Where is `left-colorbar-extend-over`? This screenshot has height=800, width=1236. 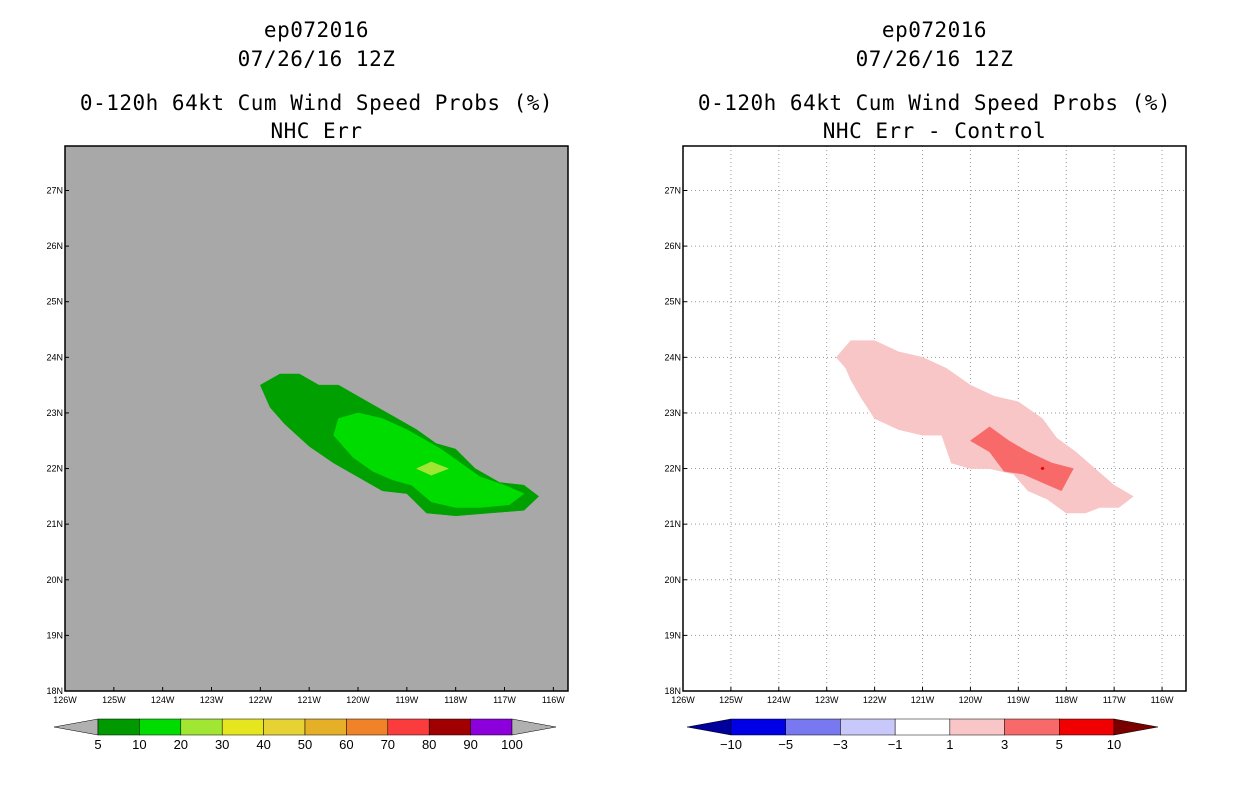 left-colorbar-extend-over is located at coordinates (534, 727).